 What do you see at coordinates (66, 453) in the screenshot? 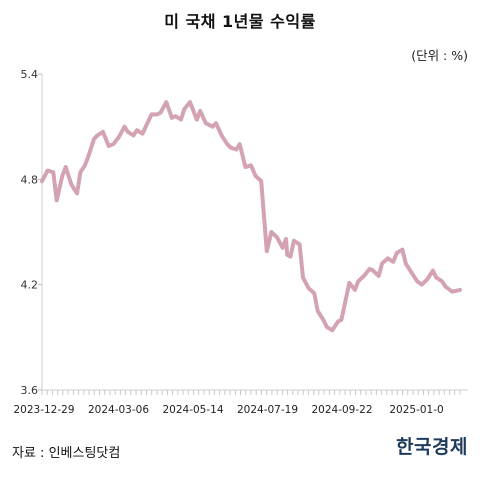
I see `source-note: 자료 : 인베스팅닷컴` at bounding box center [66, 453].